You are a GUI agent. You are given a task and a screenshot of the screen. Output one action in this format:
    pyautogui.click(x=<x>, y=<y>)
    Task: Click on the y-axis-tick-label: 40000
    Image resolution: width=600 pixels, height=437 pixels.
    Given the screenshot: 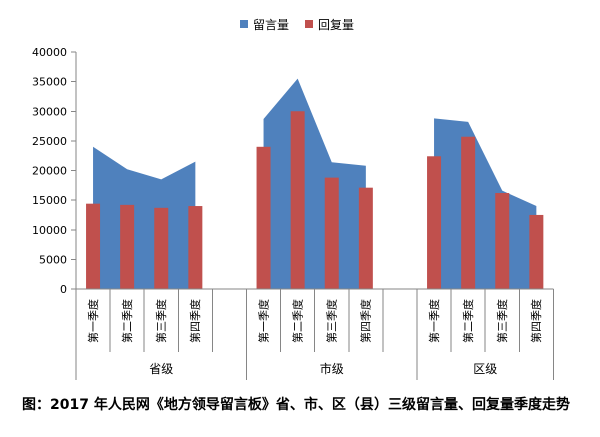 What is the action you would take?
    pyautogui.click(x=49, y=52)
    